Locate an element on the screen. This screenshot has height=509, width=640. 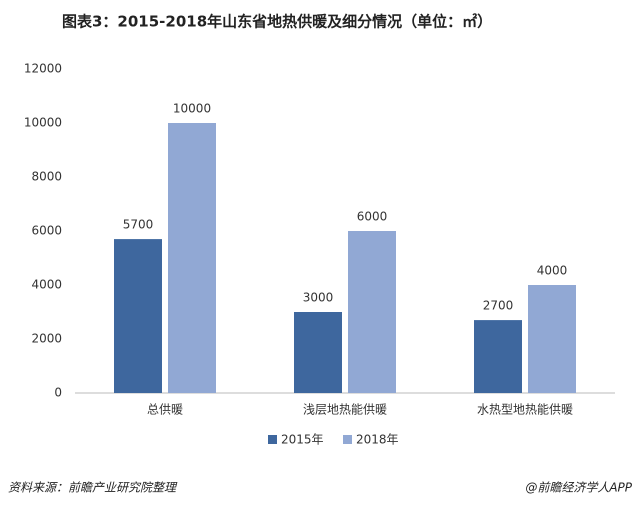
chart-title: 图表3：2015-2018年山东省地热供暖及细分情况（单位：㎡） is located at coordinates (277, 22).